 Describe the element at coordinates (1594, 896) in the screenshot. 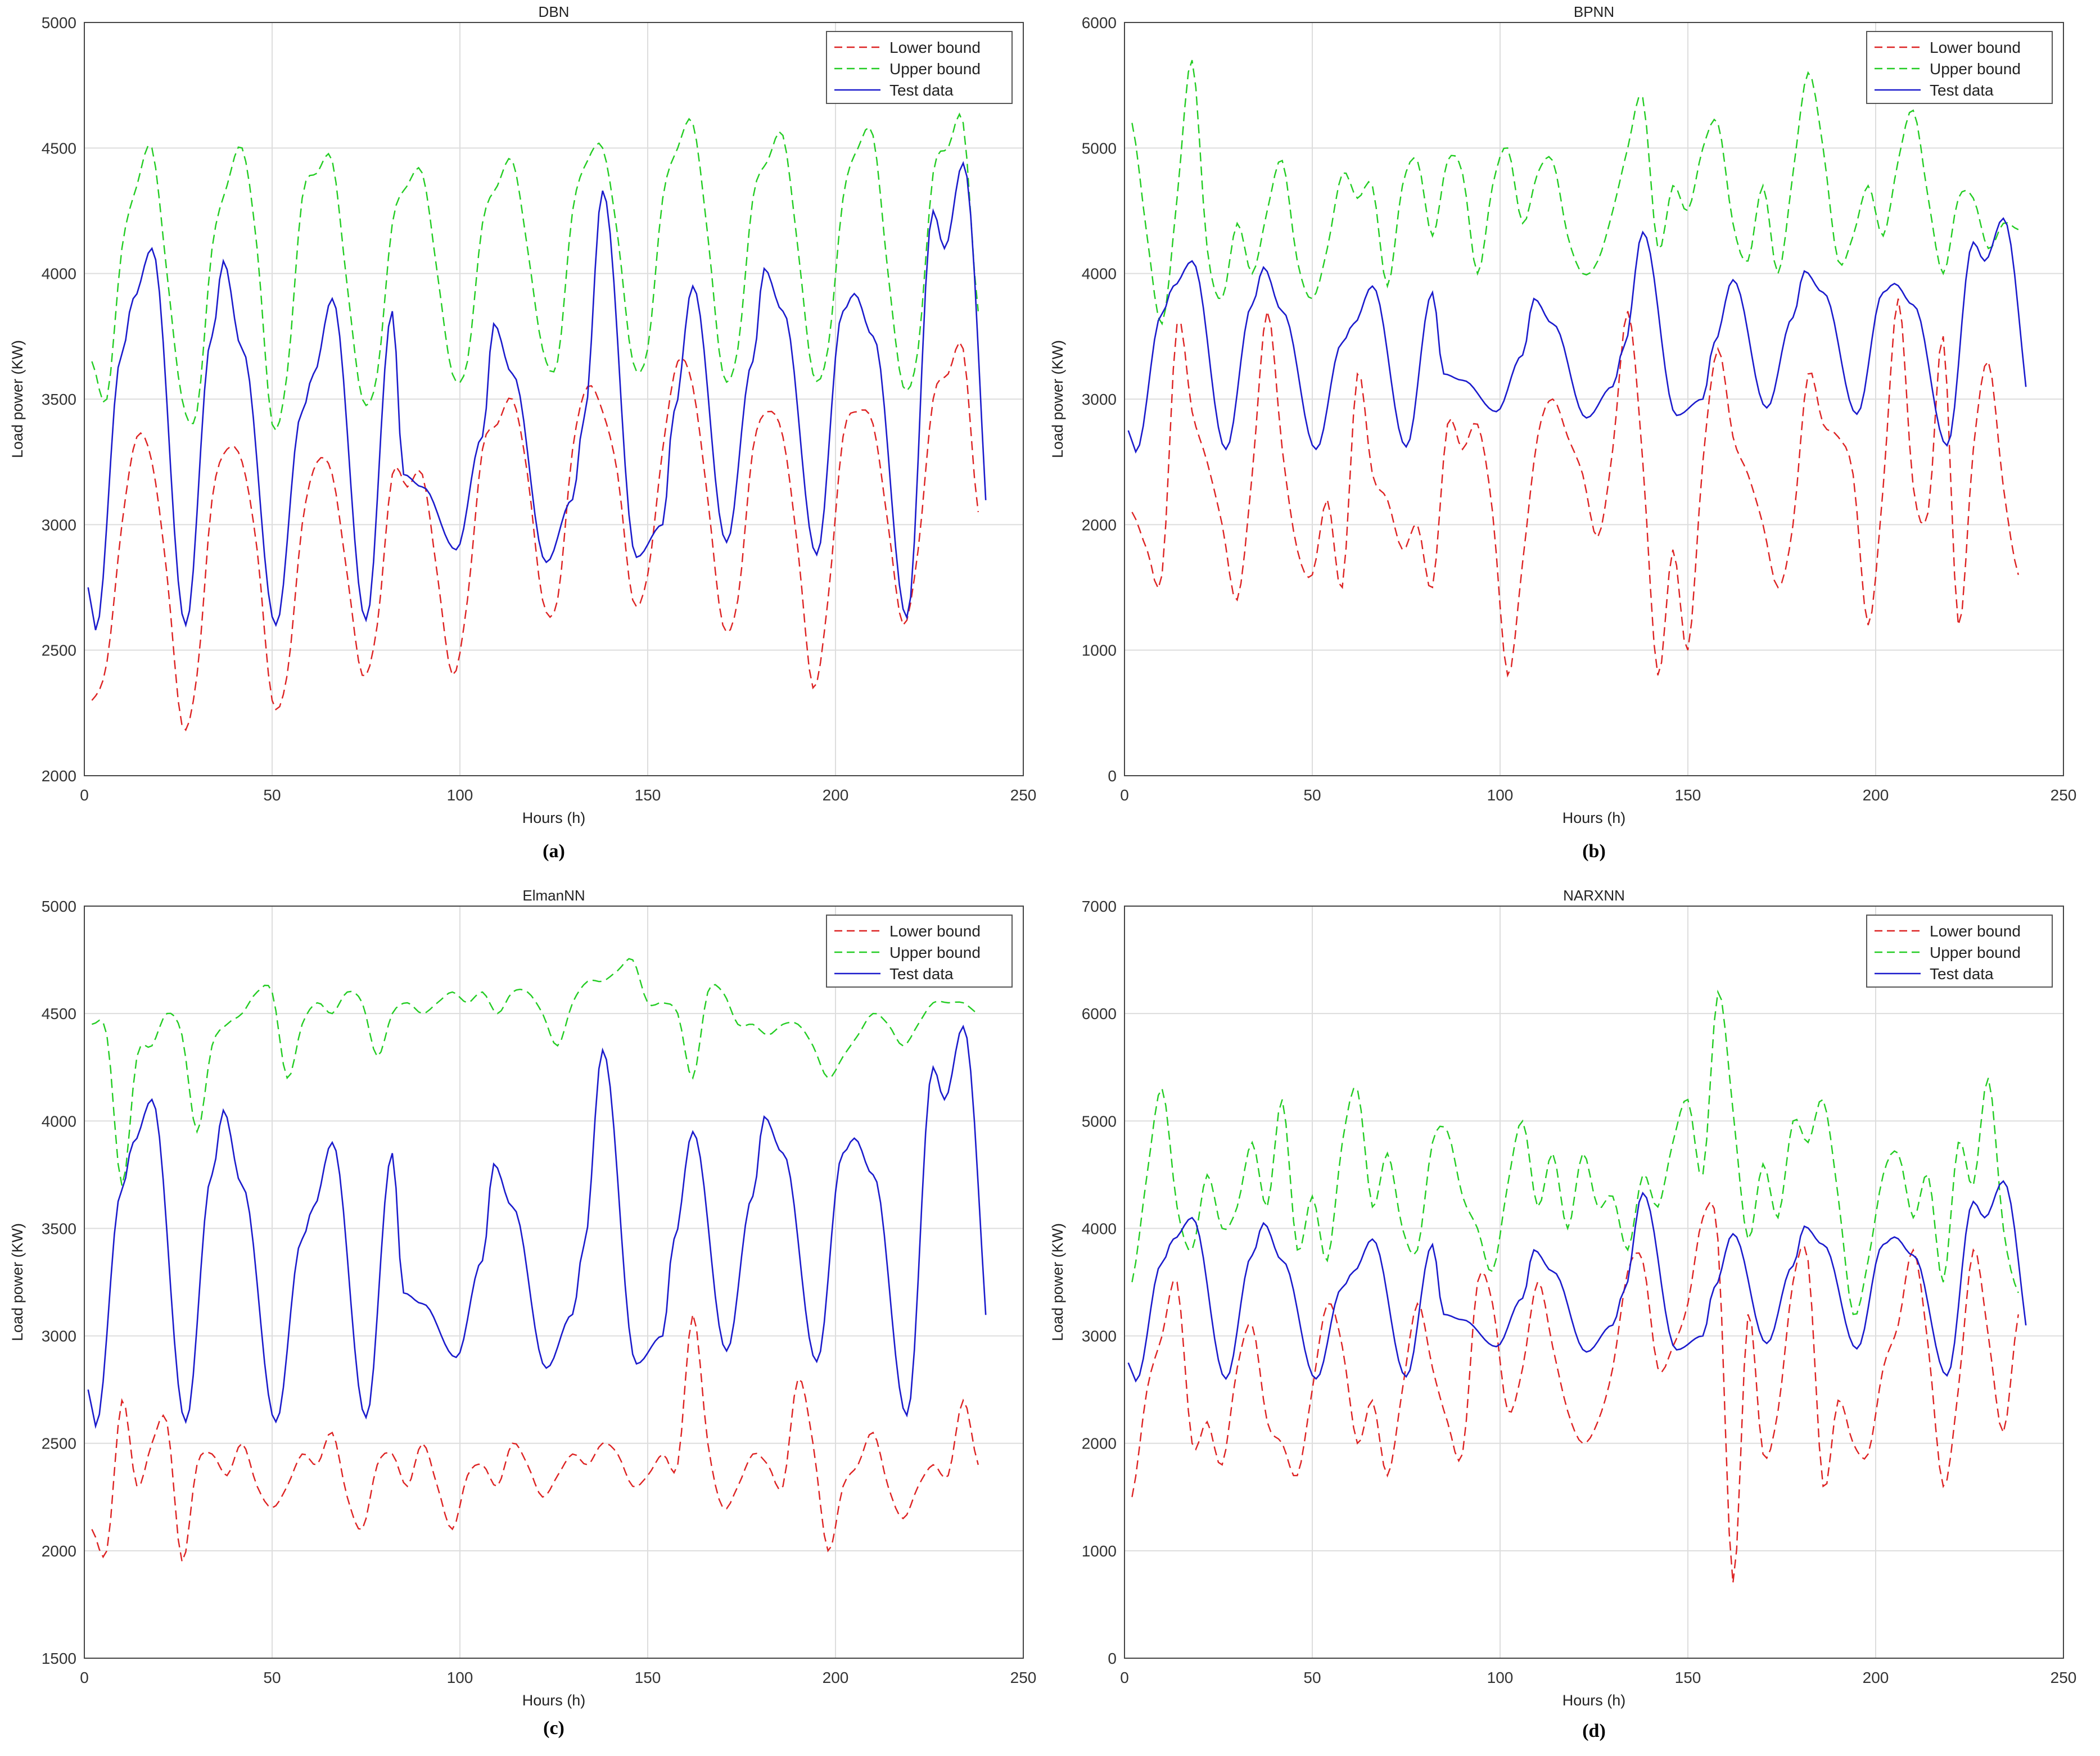

I see `chart-title: NARXNN` at that location.